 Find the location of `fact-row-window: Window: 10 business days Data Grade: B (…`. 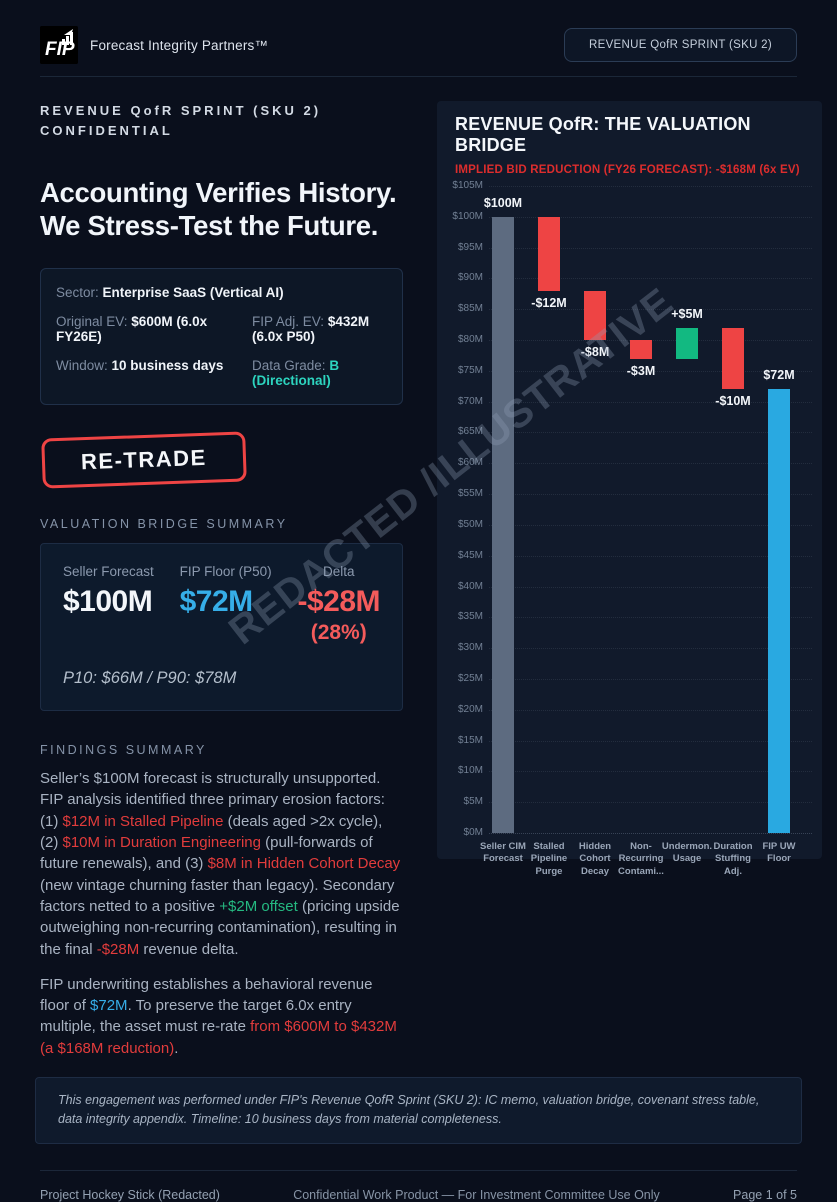

fact-row-window: Window: 10 business days Data Grade: B (… is located at coordinates (221, 373).